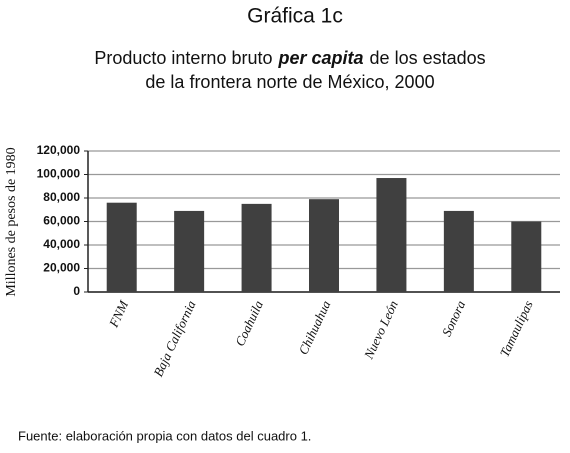  I want to click on subtitle-part: per capita, so click(321, 58).